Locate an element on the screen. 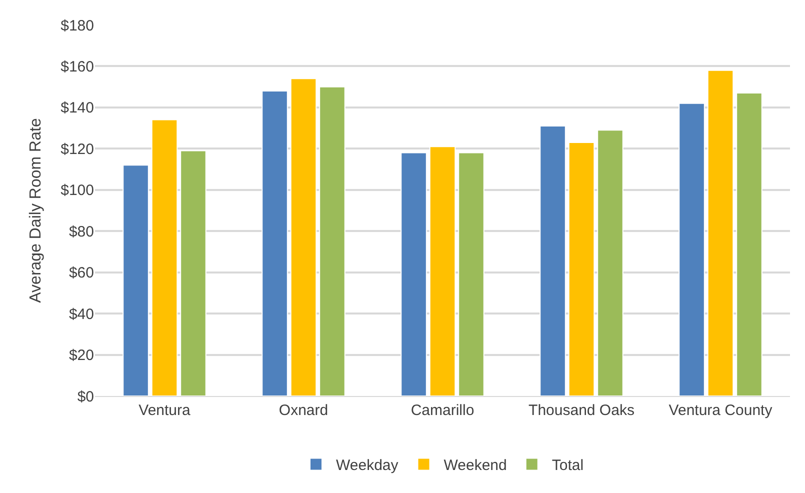 The width and height of the screenshot is (805, 493). y-axis-title: Average Daily Room Rate is located at coordinates (36, 210).